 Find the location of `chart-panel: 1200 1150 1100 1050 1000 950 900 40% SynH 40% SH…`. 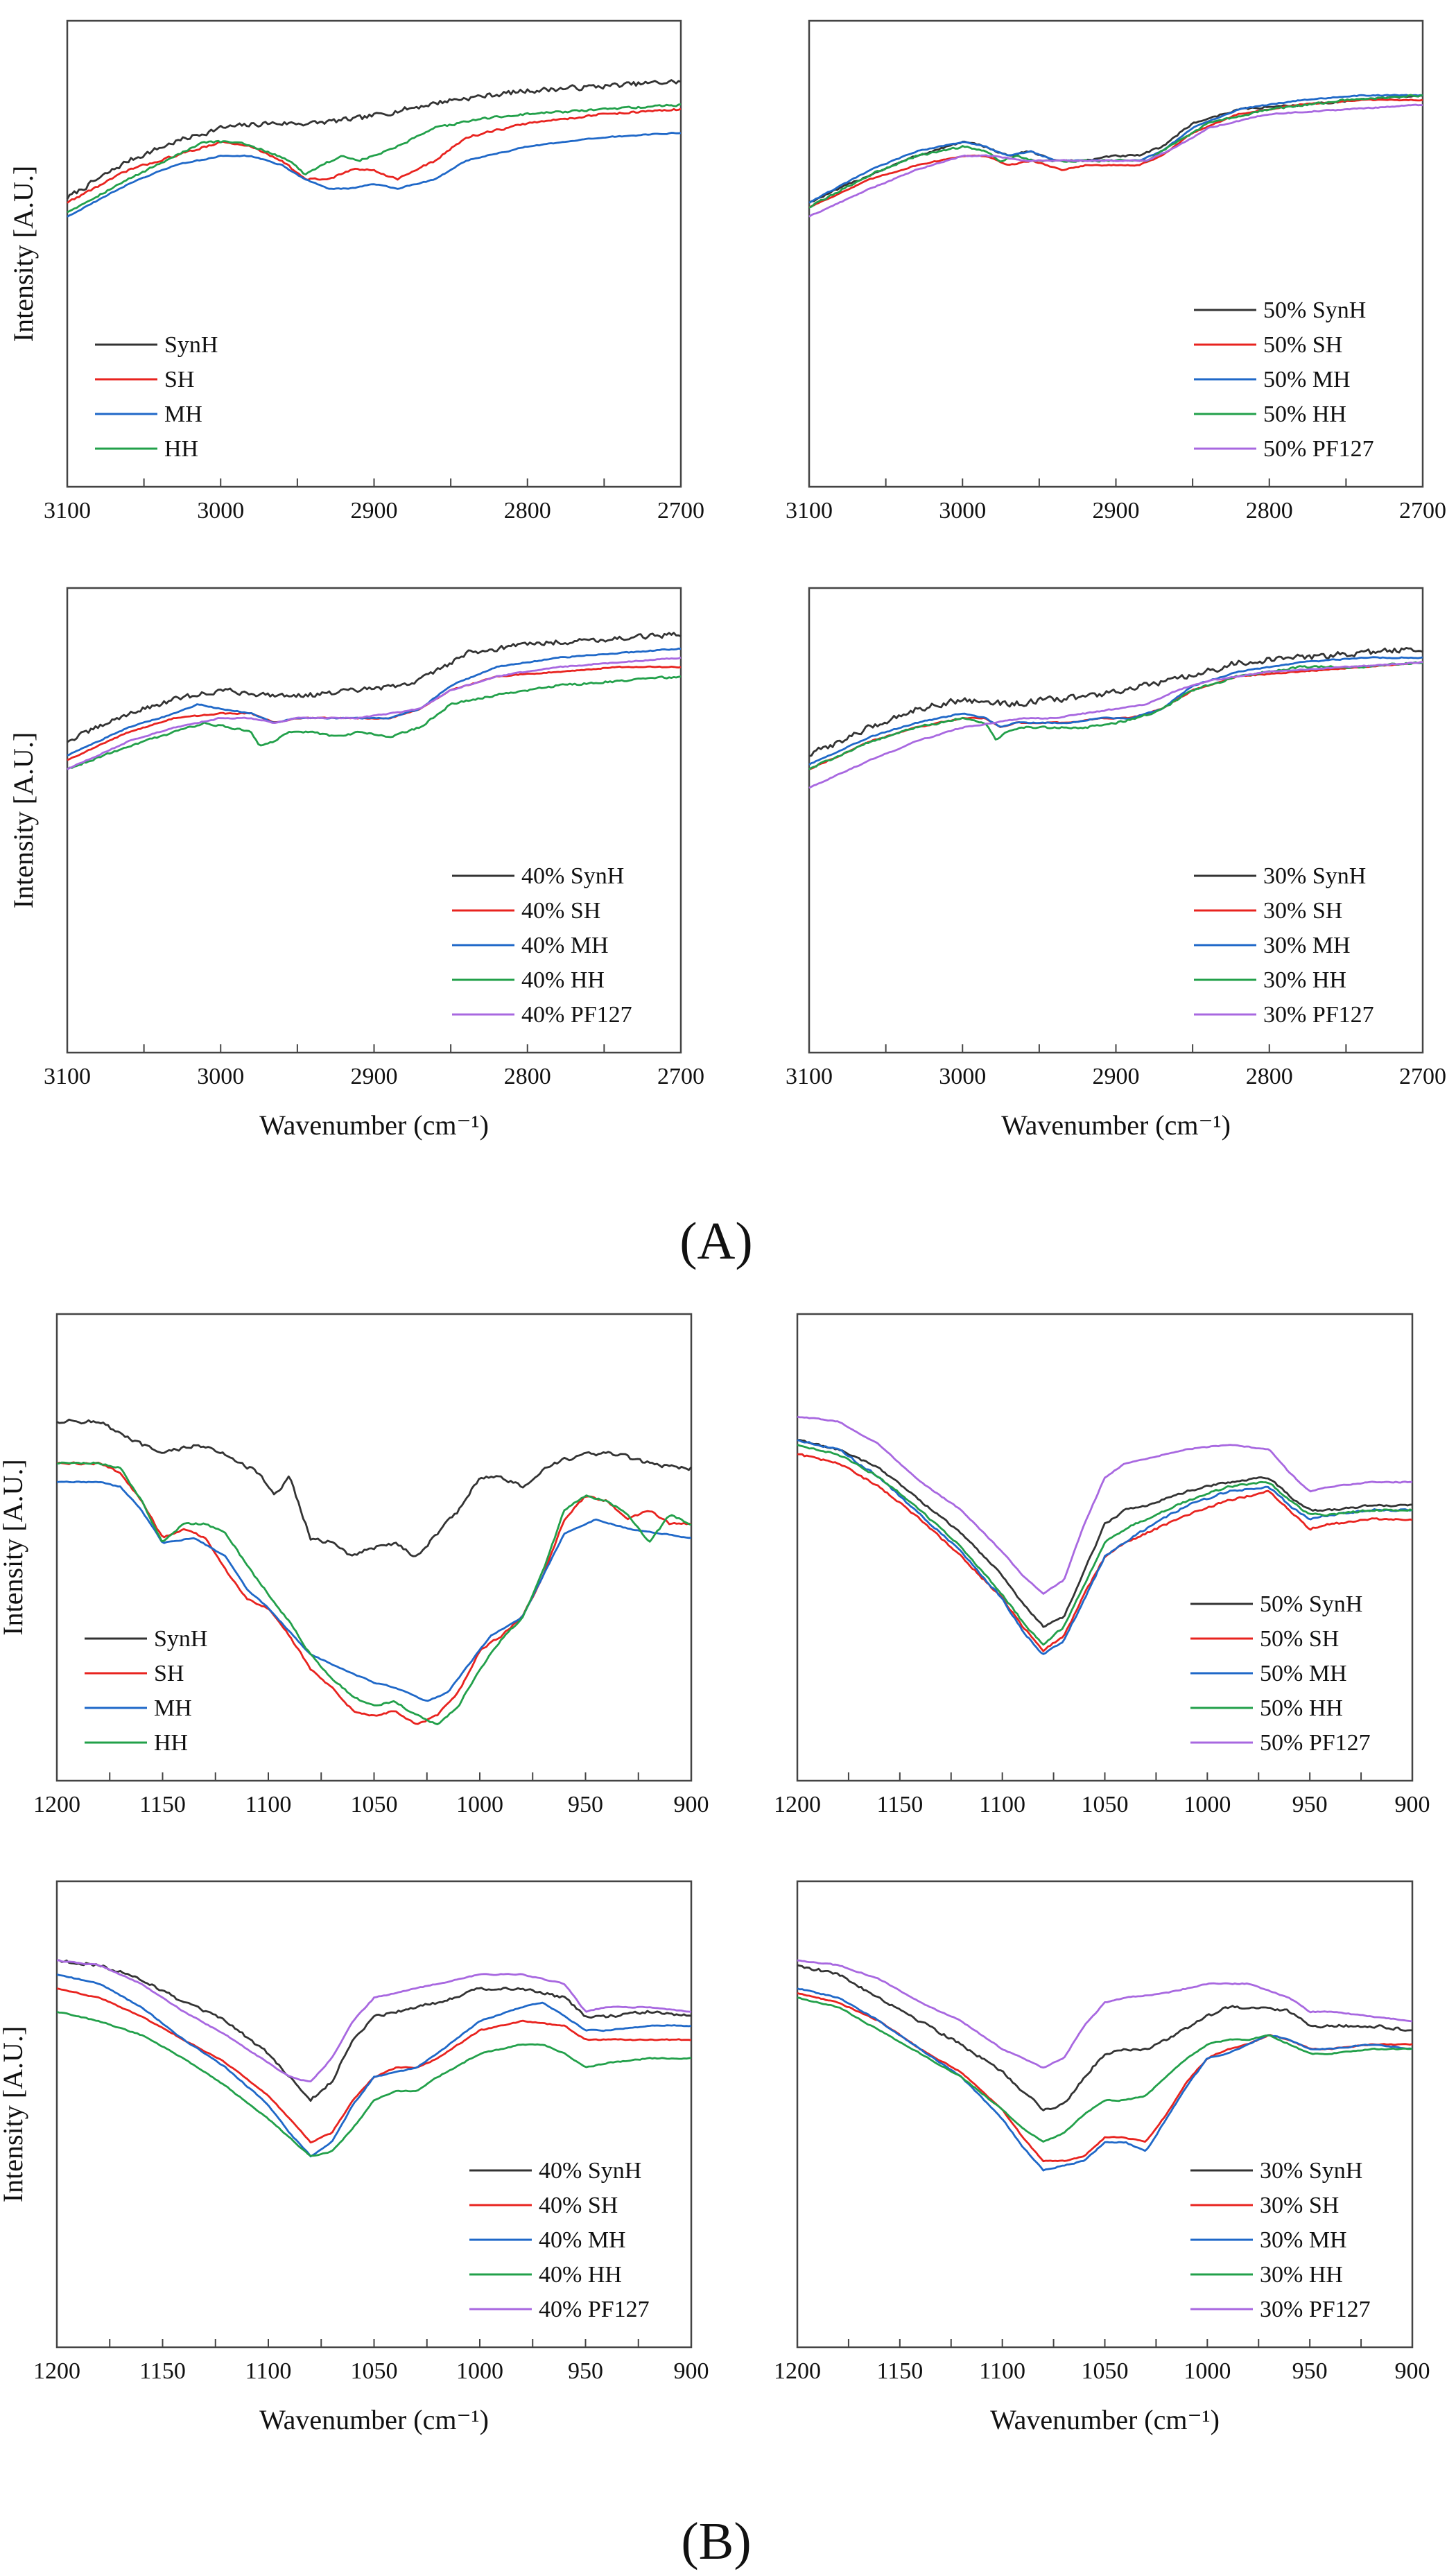

chart-panel: 1200 1150 1100 1050 1000 950 900 40% SynH 40% SH… is located at coordinates (354, 2157).